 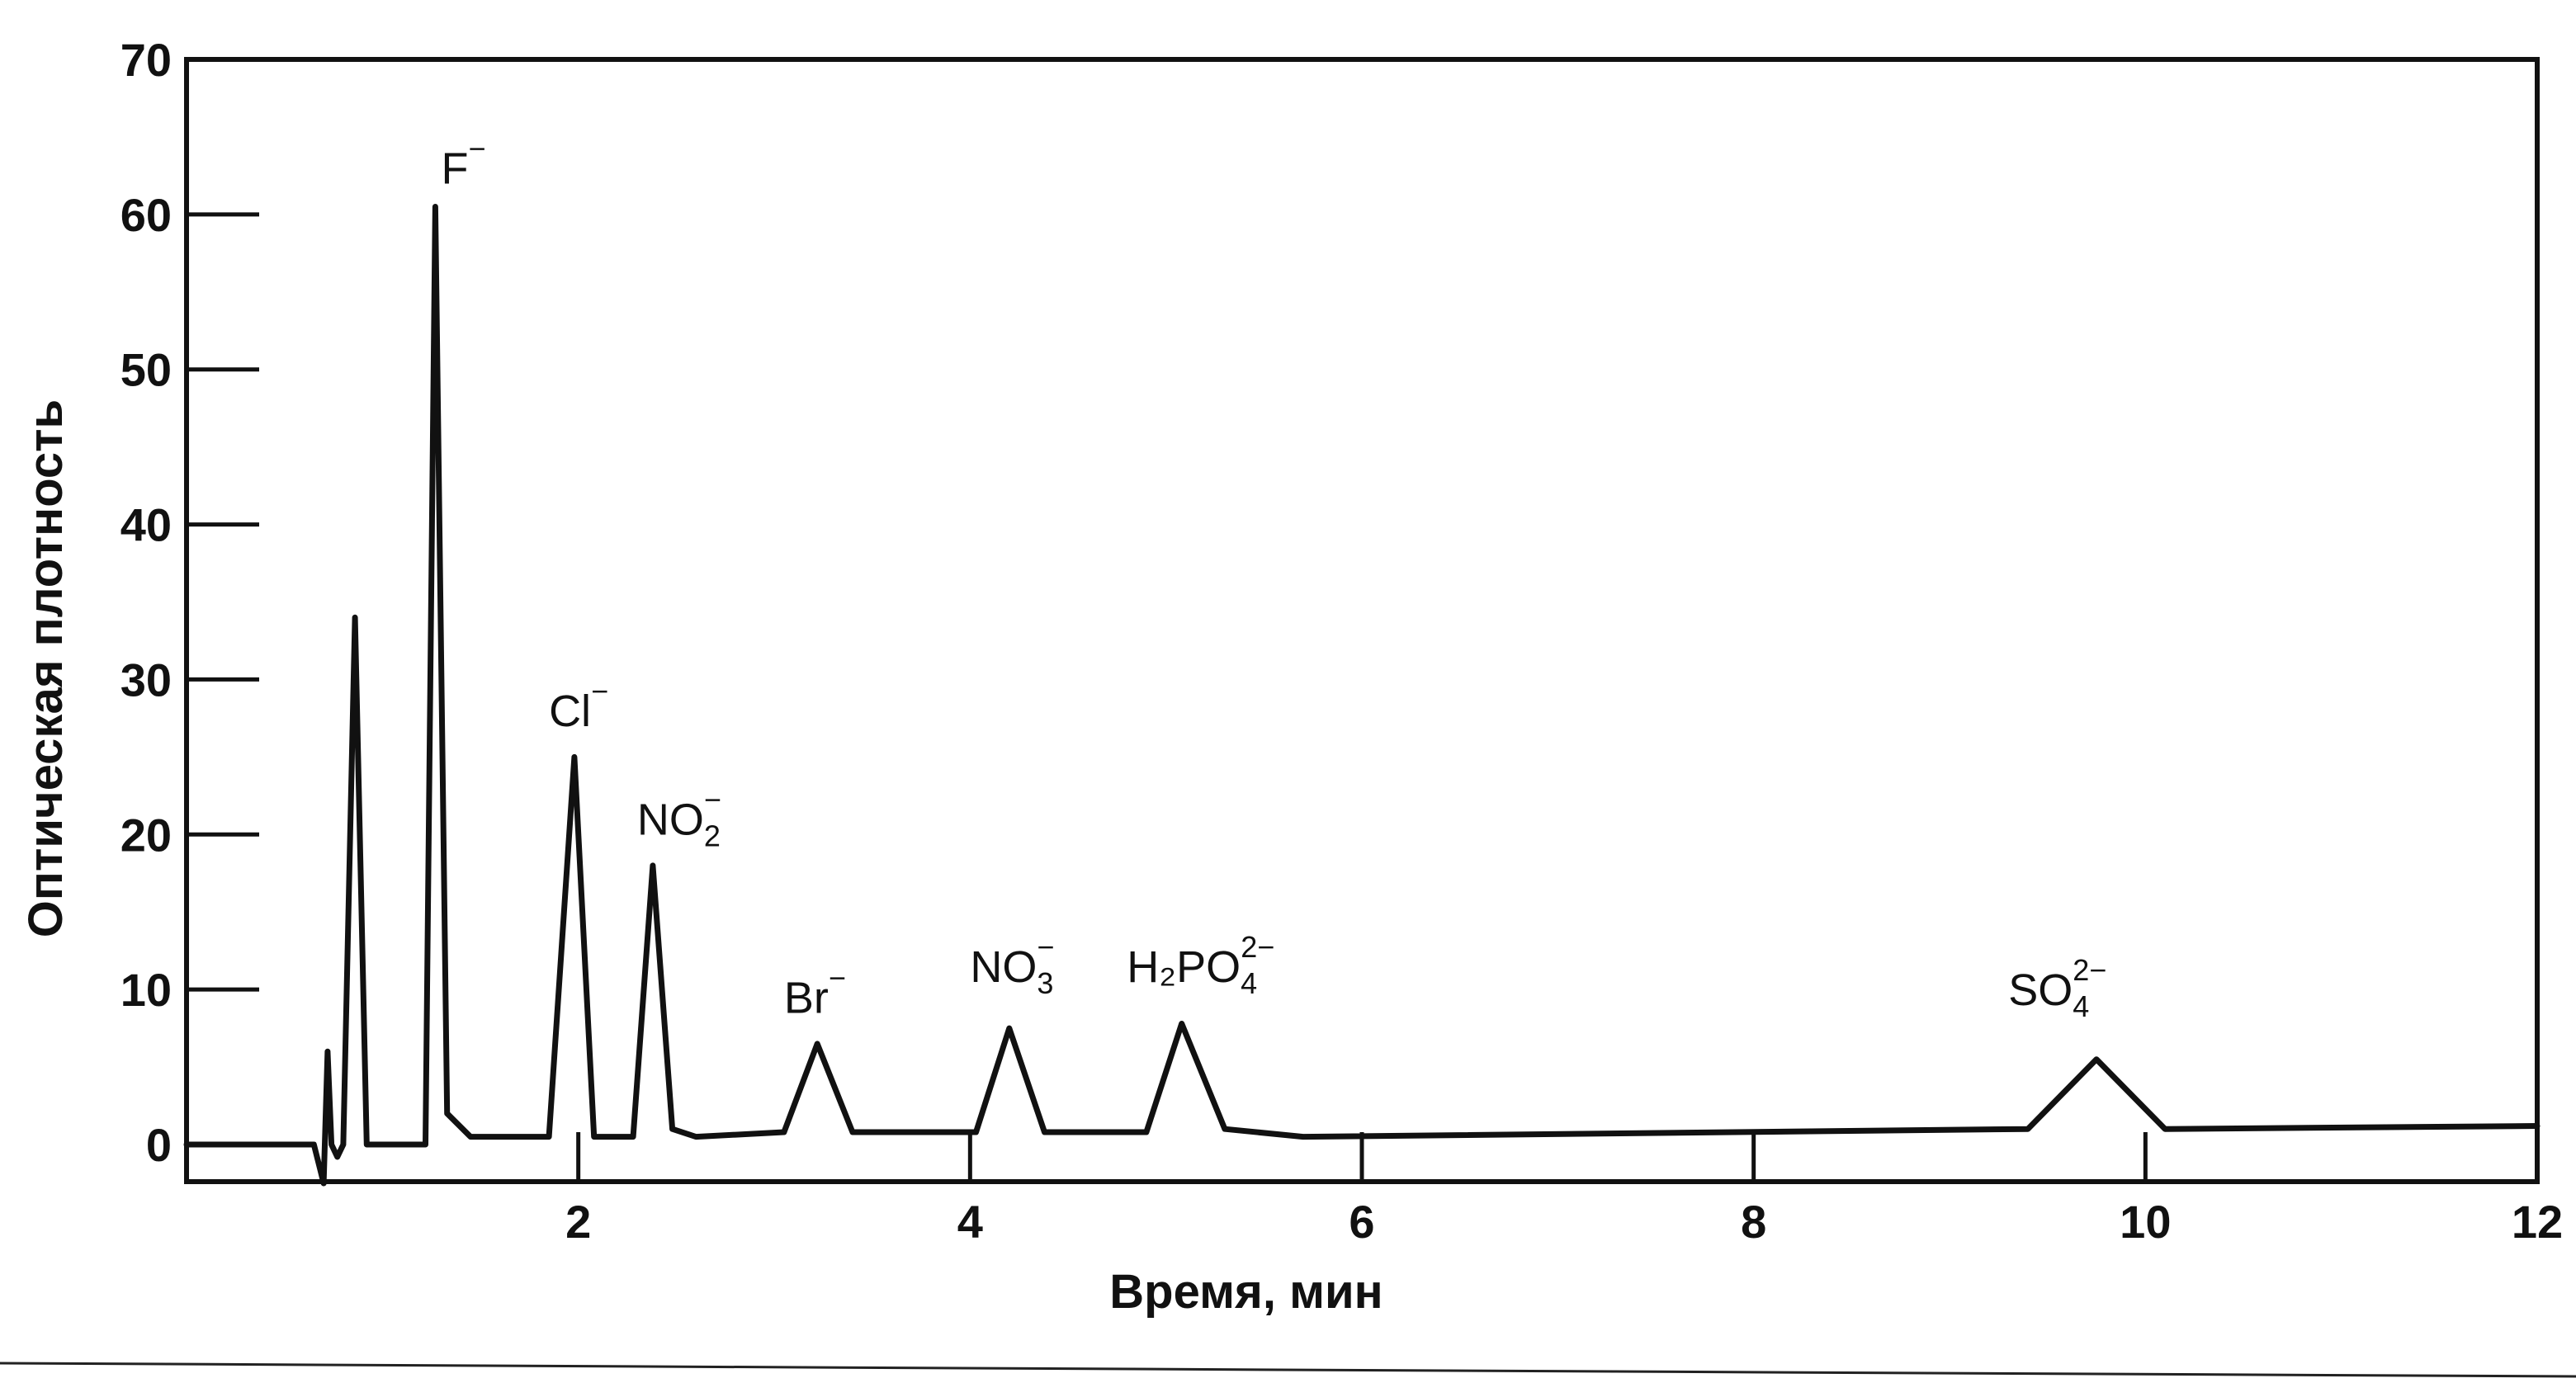 I want to click on y-tick-label: 10, so click(x=146, y=990).